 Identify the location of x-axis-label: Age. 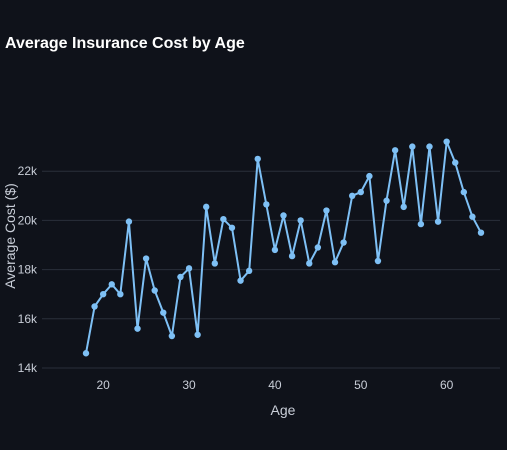
(283, 410).